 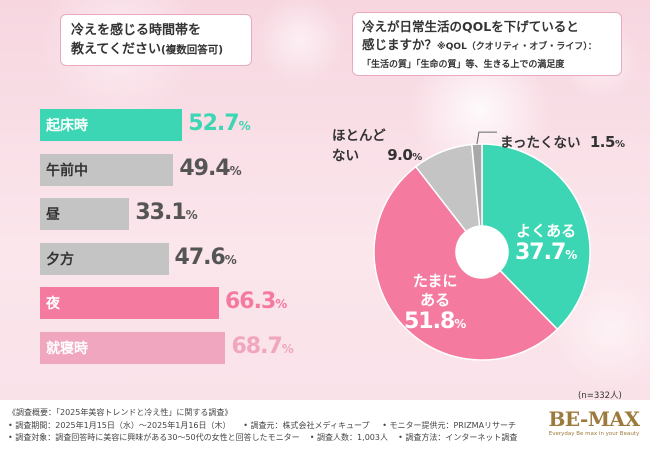 What do you see at coordinates (133, 347) in the screenshot?
I see `bar: 就寝時` at bounding box center [133, 347].